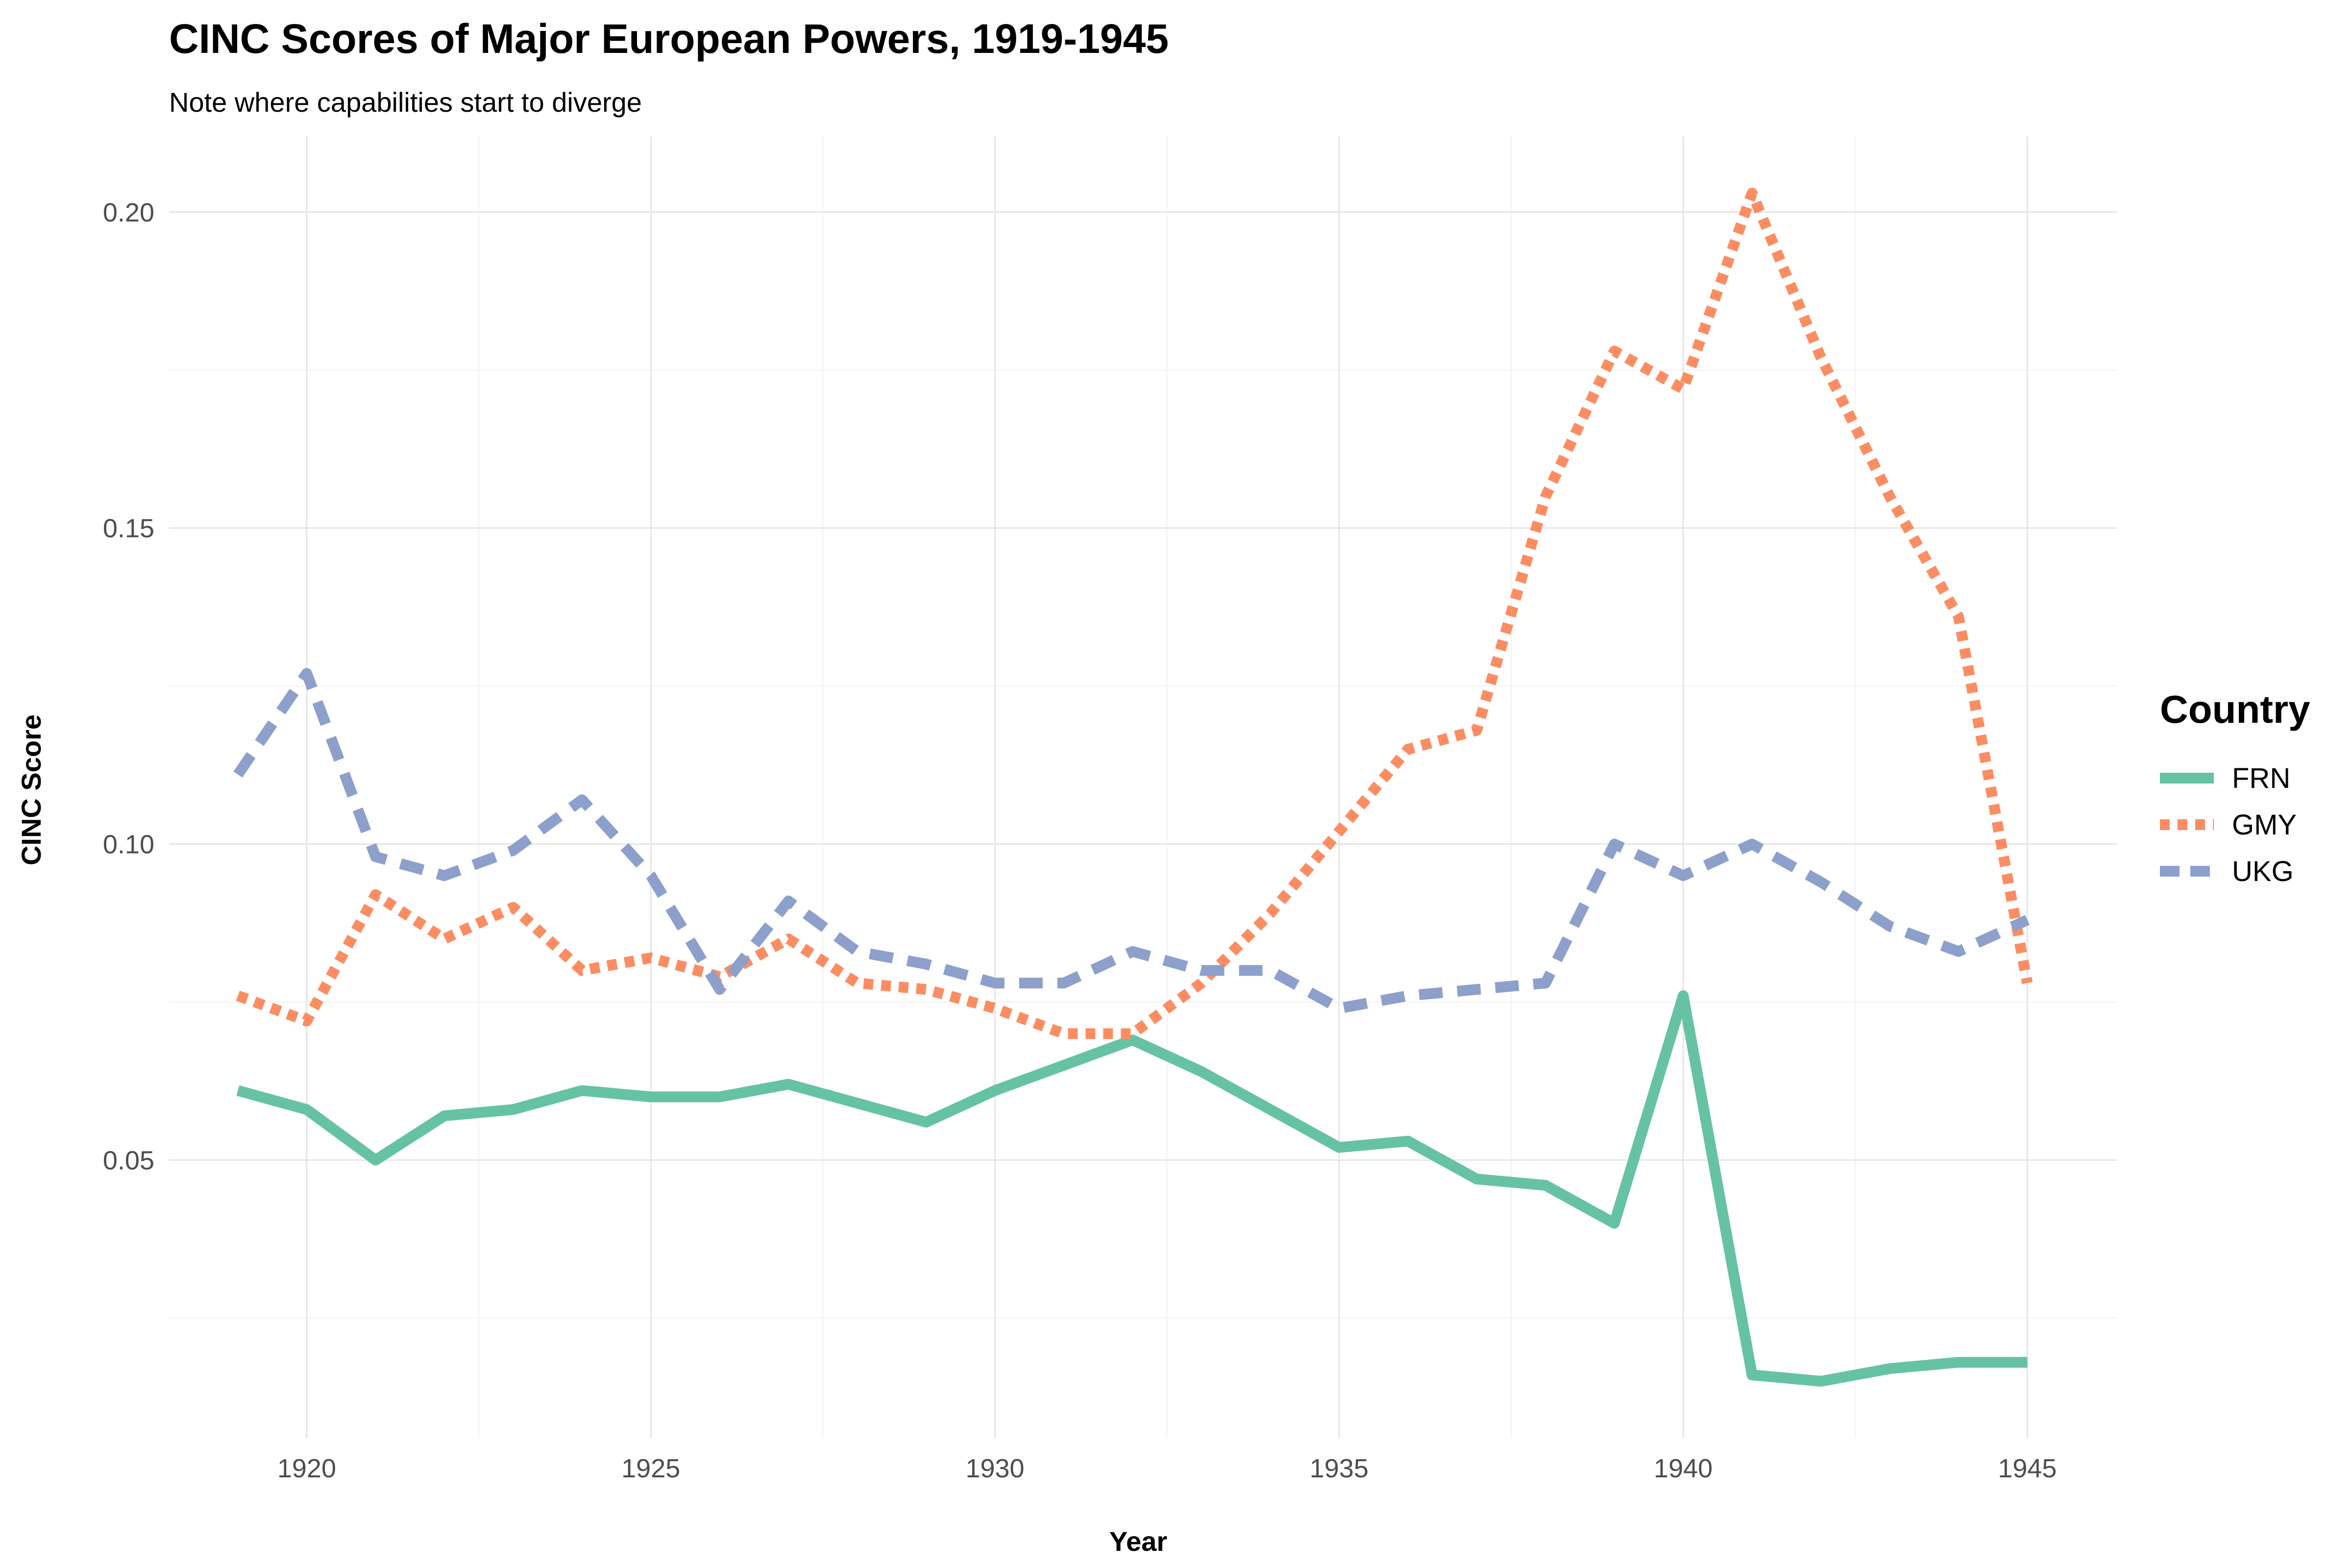 This screenshot has width=2352, height=1568. I want to click on y-tick-labels: 0.05 0.10 0.15 0.20, so click(128, 687).